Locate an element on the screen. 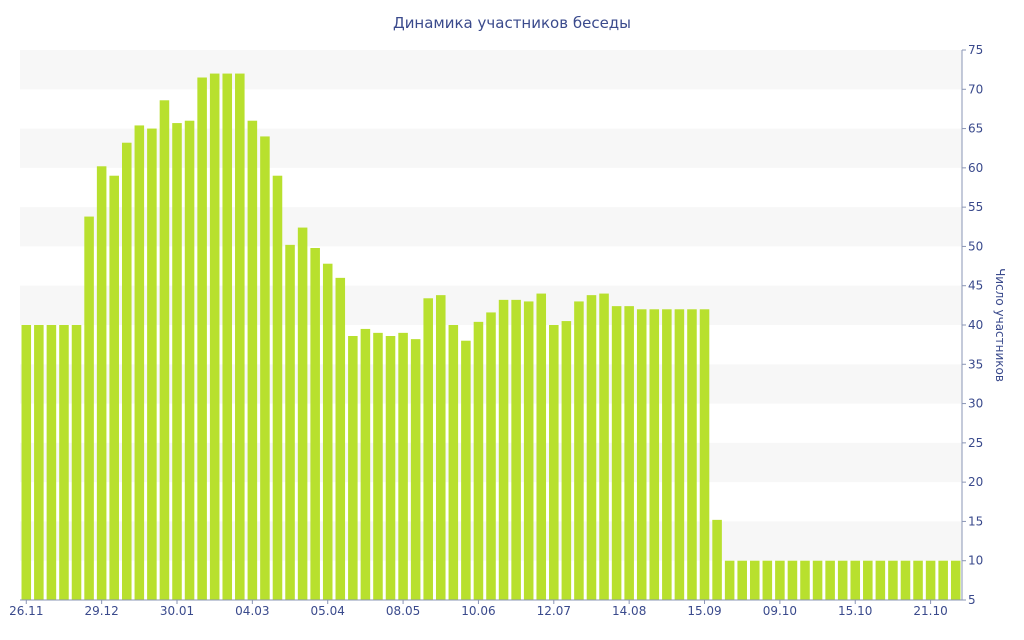 The image size is (1024, 640). x-tick-label: 30.01 is located at coordinates (177, 611).